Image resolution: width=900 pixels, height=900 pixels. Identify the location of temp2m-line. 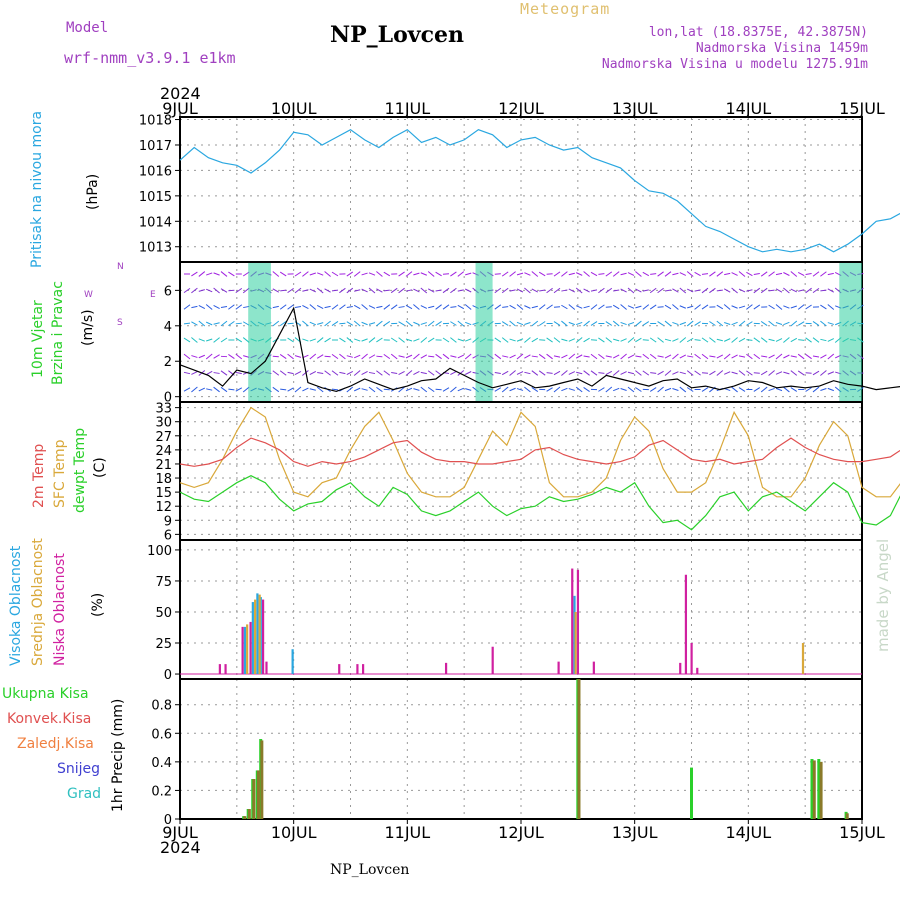
(539, 452).